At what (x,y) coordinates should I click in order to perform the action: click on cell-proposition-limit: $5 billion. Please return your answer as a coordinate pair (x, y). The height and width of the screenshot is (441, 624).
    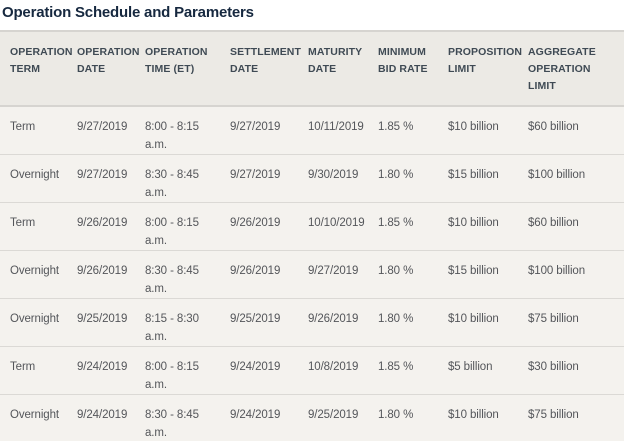
    Looking at the image, I should click on (478, 370).